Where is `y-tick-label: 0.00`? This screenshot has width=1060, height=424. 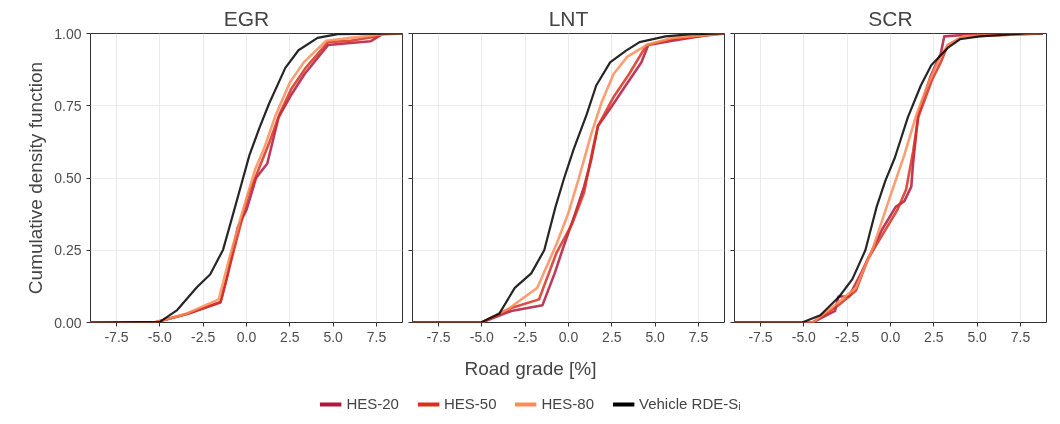 y-tick-label: 0.00 is located at coordinates (68, 322).